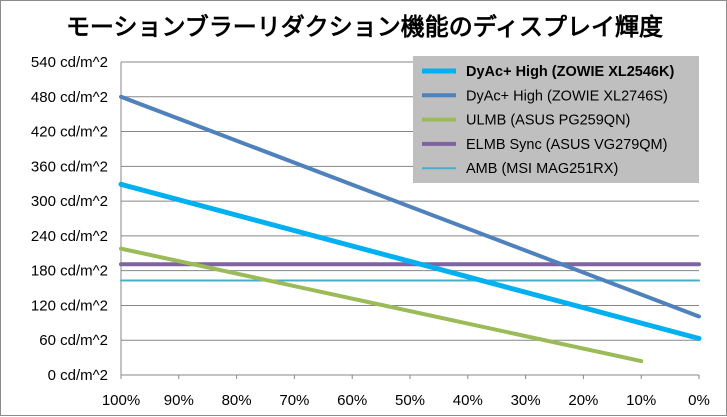 The height and width of the screenshot is (417, 727). I want to click on y-tick-label: 360 cd/m^2, so click(69, 166).